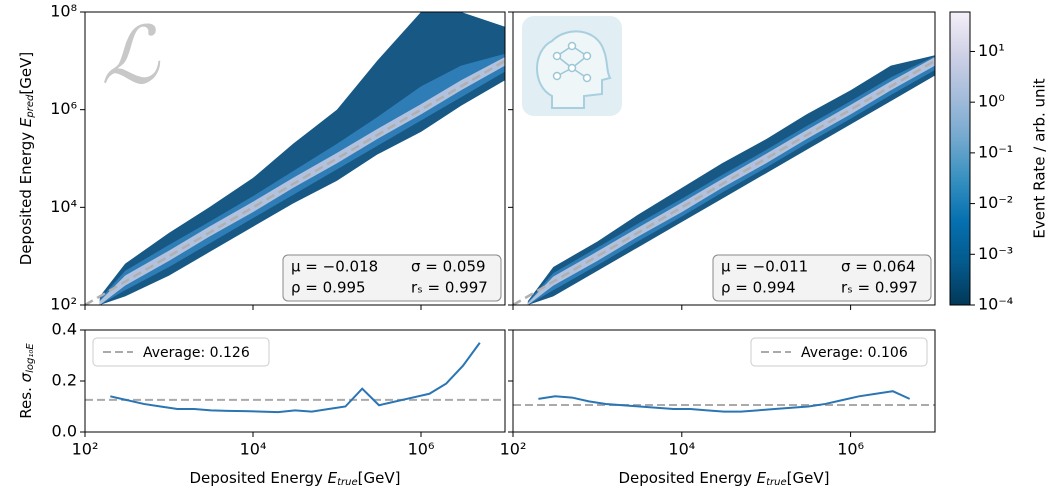  What do you see at coordinates (64, 431) in the screenshot?
I see `y-tick-label: 0.0` at bounding box center [64, 431].